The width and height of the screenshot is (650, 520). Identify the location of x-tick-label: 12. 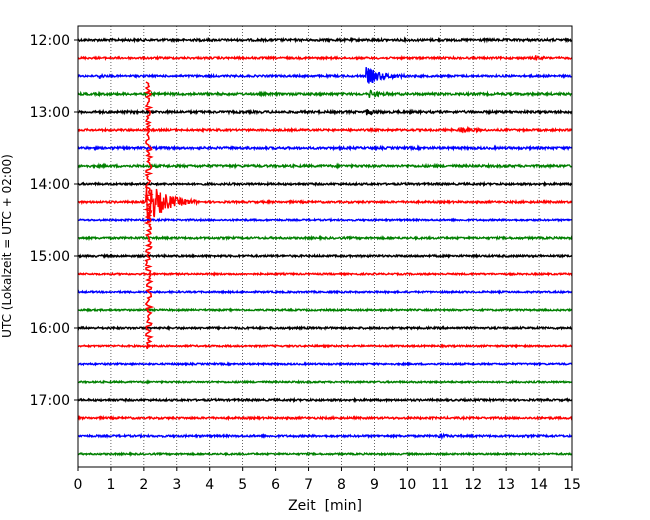
(473, 485).